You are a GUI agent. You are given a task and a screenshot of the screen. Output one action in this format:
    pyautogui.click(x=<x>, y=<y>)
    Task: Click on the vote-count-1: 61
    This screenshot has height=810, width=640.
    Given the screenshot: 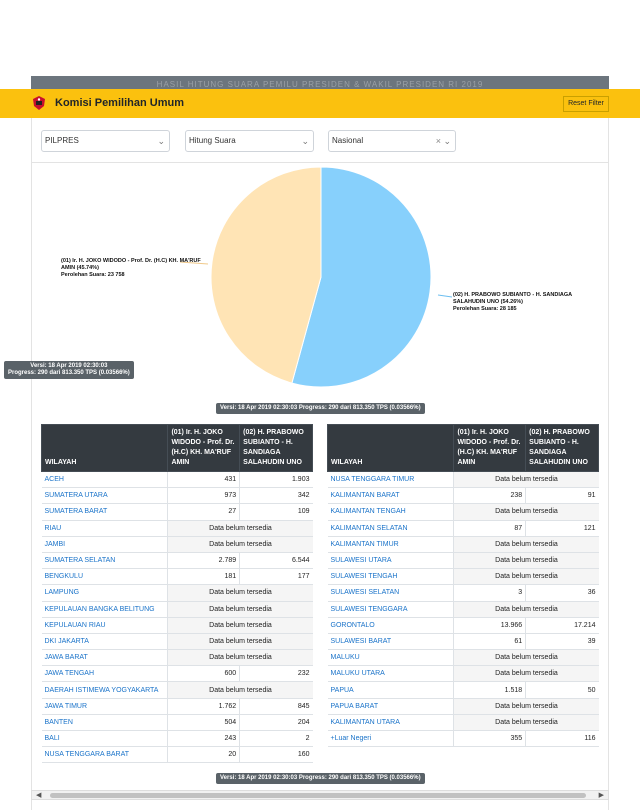 What is the action you would take?
    pyautogui.click(x=489, y=642)
    